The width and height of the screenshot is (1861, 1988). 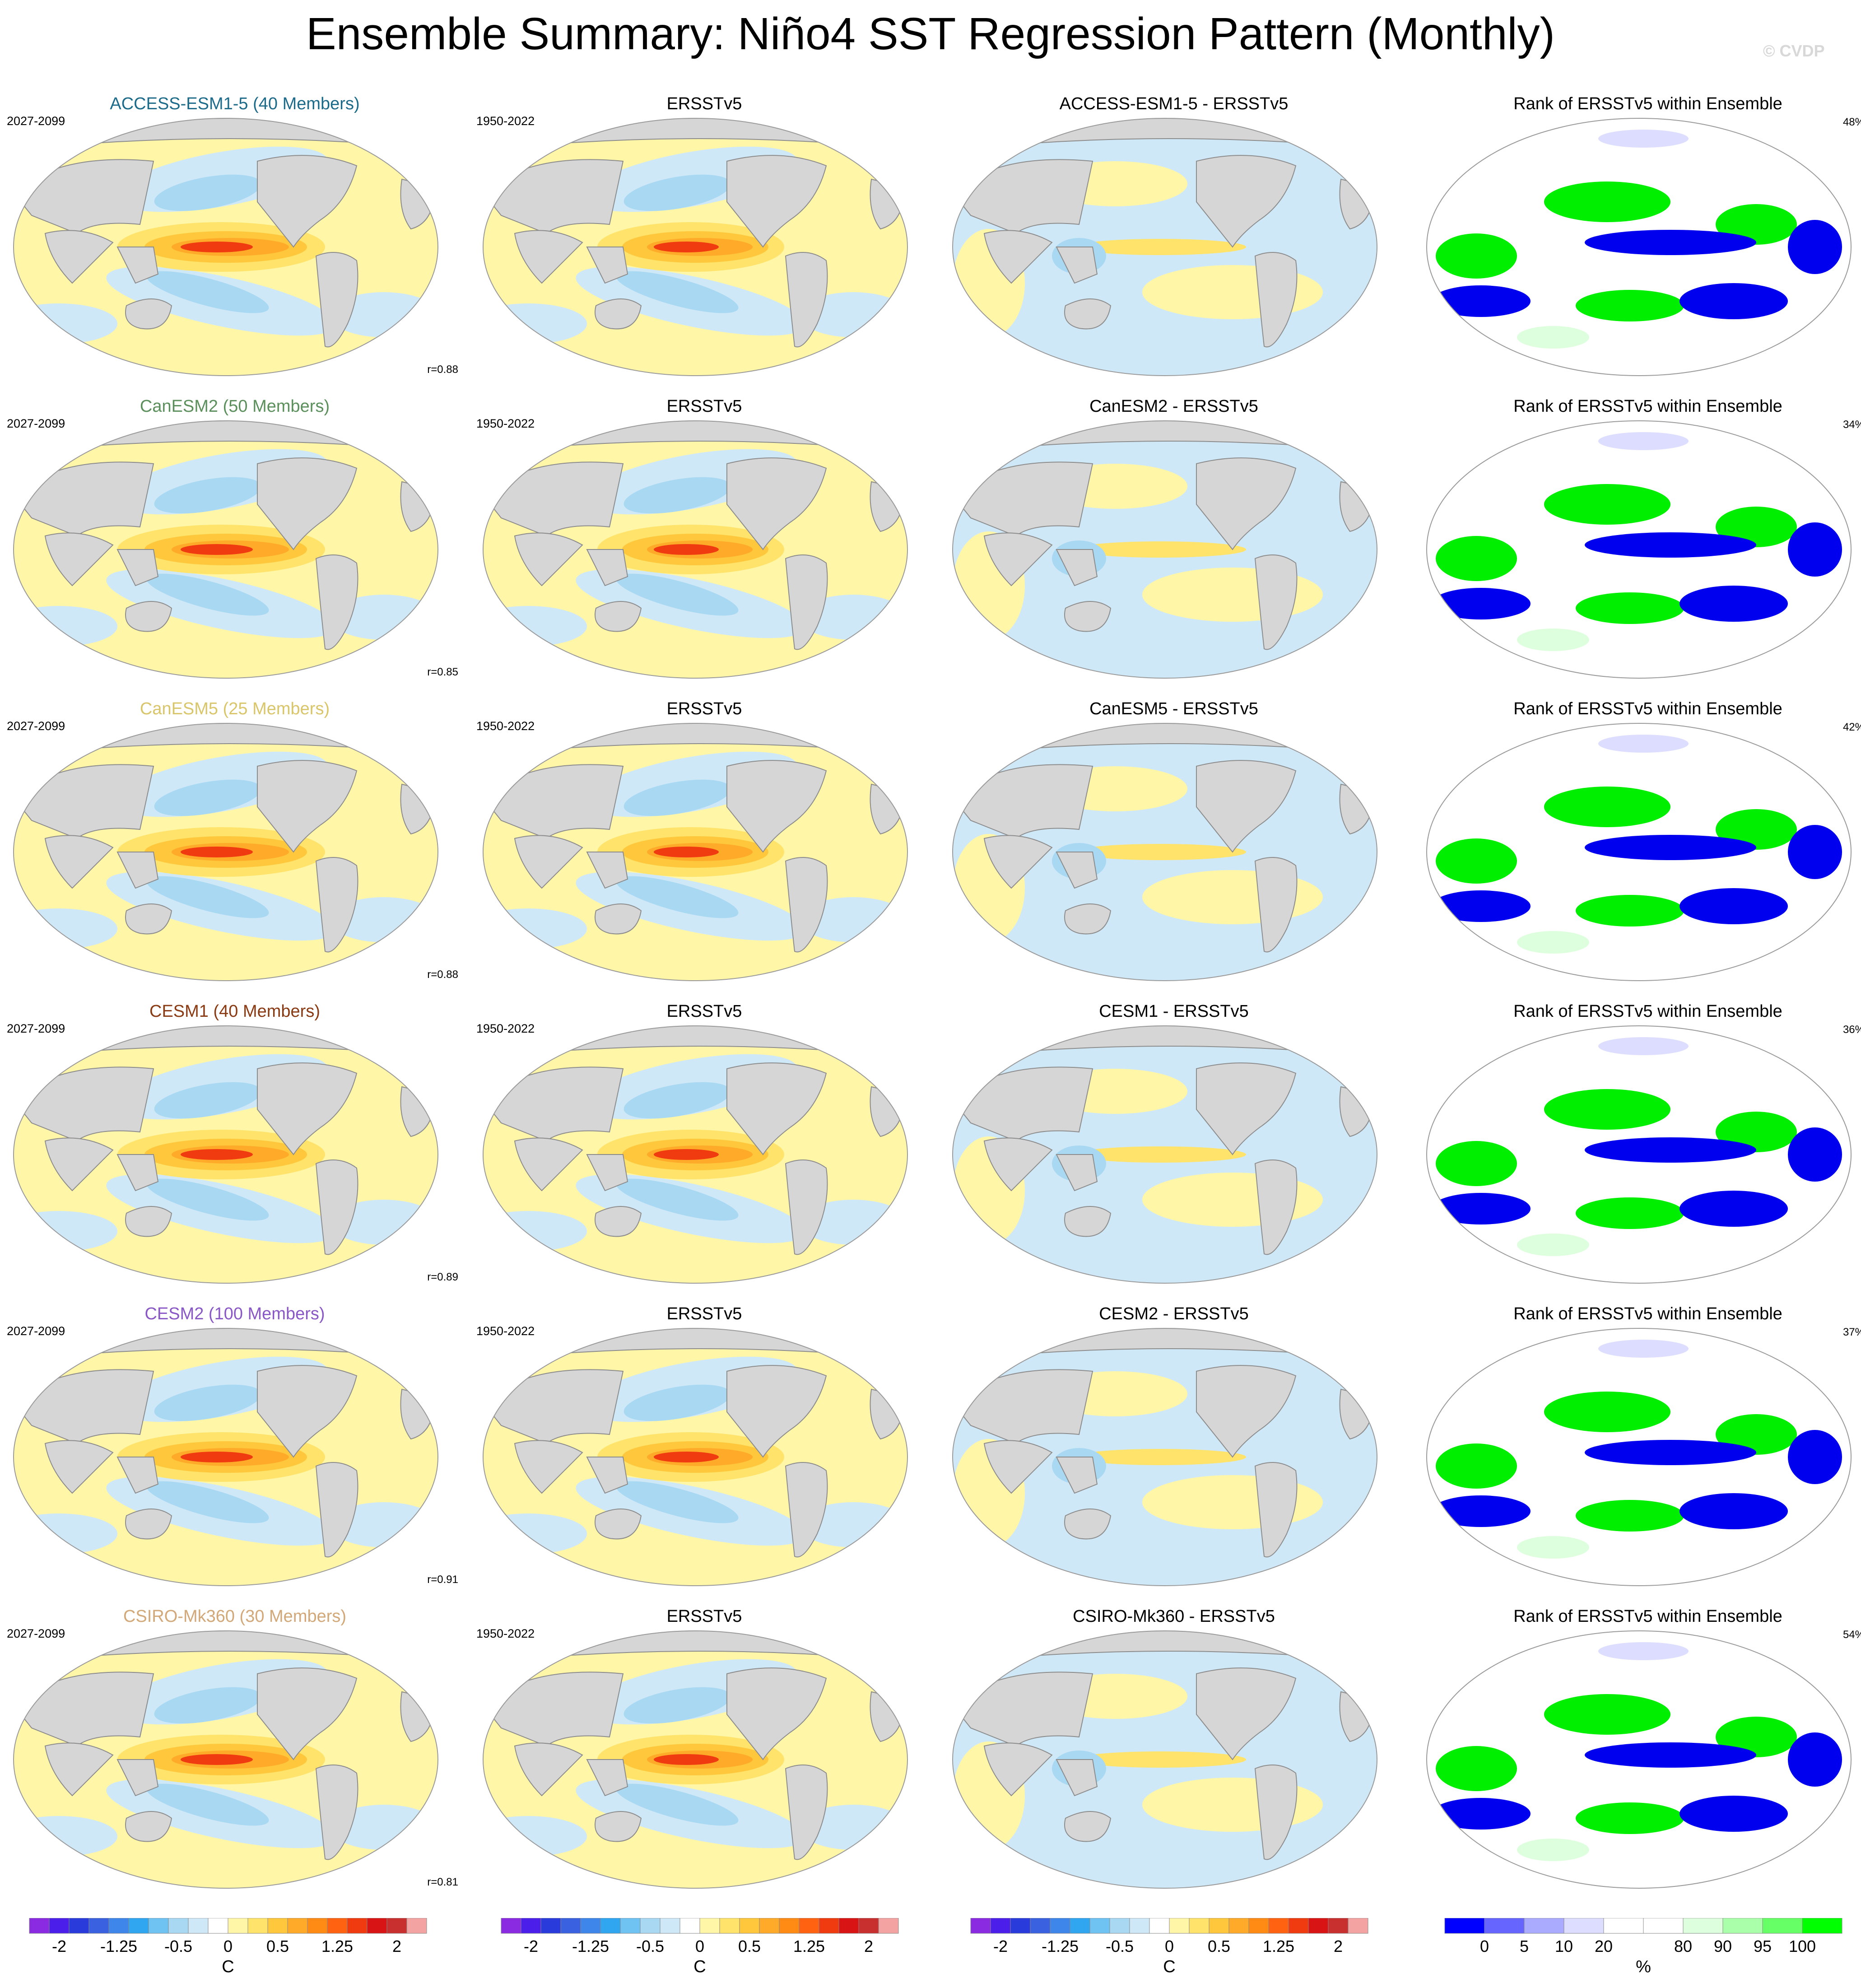 I want to click on colorbar-tick-label: 10, so click(x=1564, y=1946).